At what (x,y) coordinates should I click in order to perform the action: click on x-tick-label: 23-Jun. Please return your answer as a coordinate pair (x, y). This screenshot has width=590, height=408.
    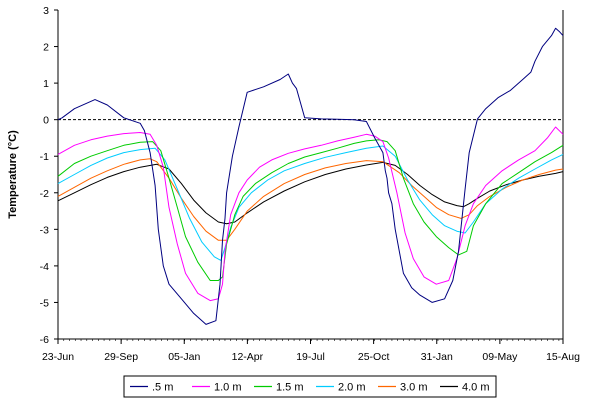
    Looking at the image, I should click on (58, 357).